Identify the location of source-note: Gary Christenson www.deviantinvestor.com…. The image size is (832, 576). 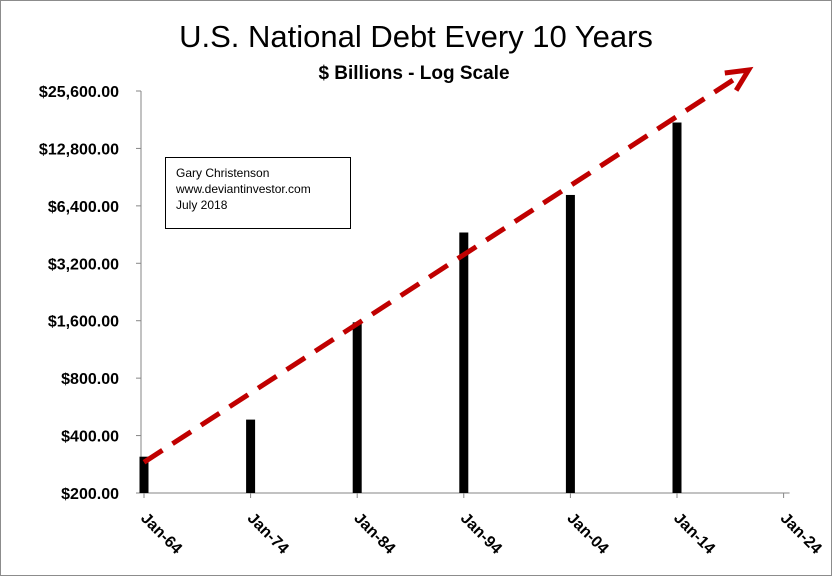
(258, 193).